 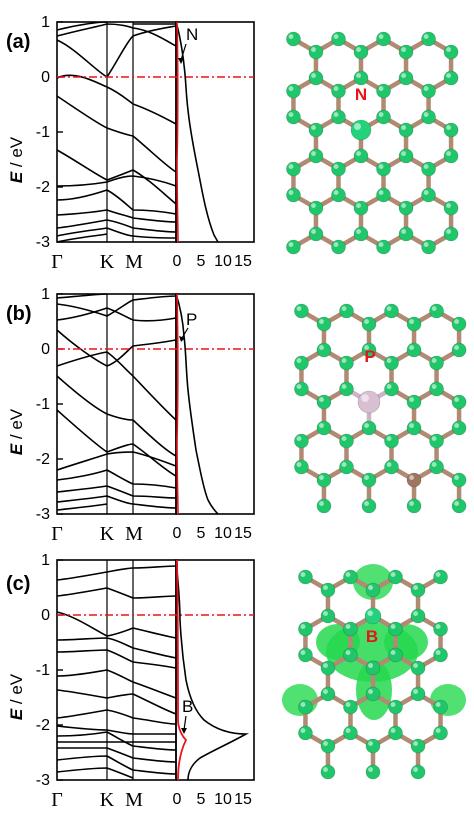 What do you see at coordinates (243, 261) in the screenshot?
I see `dos-tick-label: 15` at bounding box center [243, 261].